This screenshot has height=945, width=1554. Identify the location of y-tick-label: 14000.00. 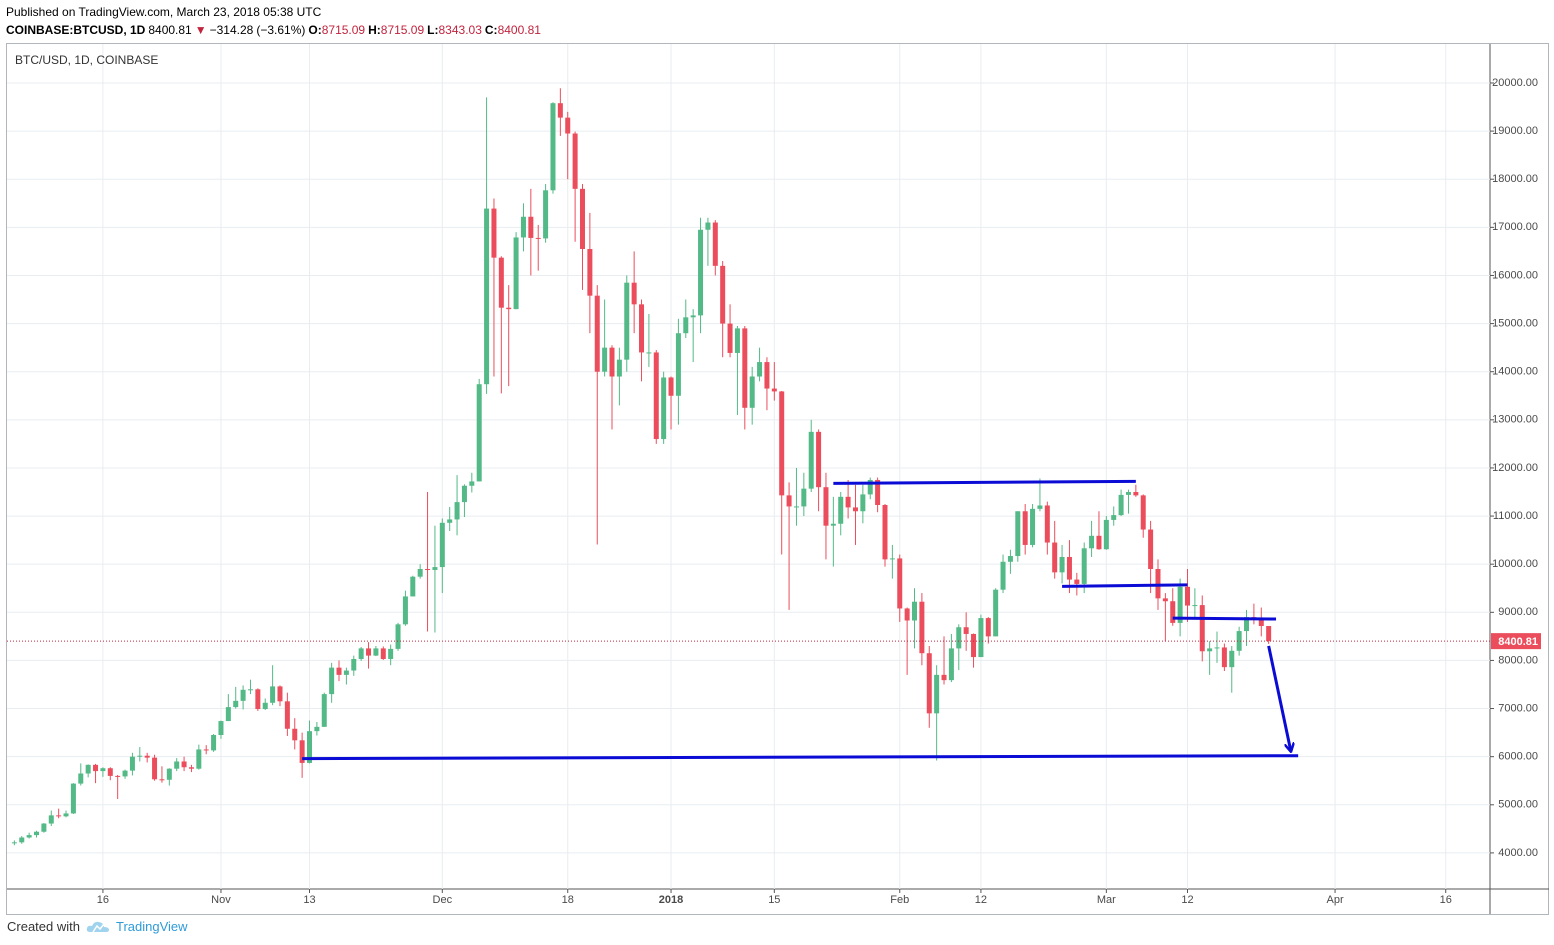
(1515, 372).